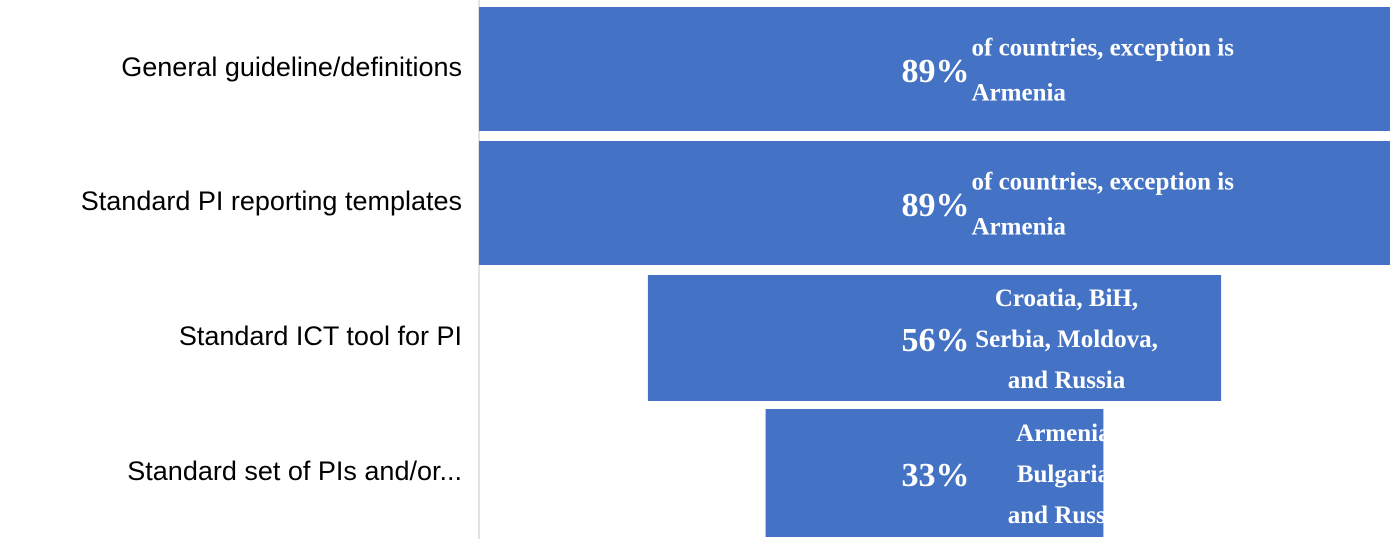  I want to click on annotation-label: Bulgaria,, so click(1066, 474).